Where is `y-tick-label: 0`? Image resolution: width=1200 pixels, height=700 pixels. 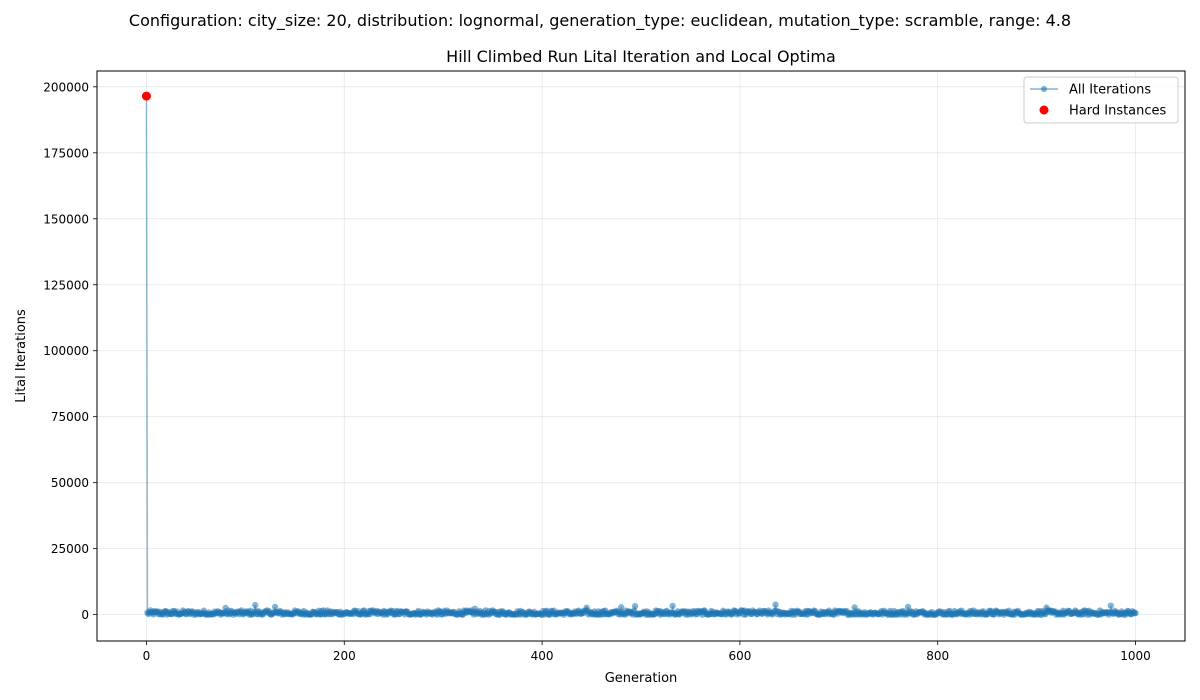
y-tick-label: 0 is located at coordinates (85, 615).